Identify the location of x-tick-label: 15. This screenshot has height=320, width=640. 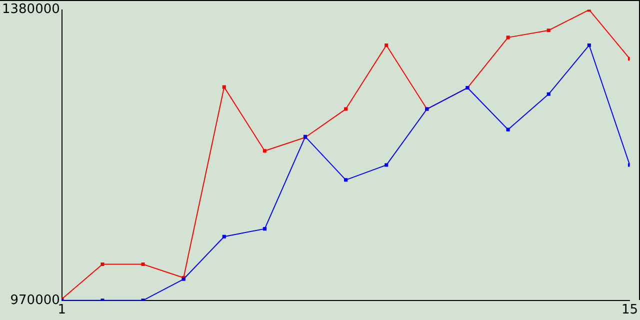
(629, 310).